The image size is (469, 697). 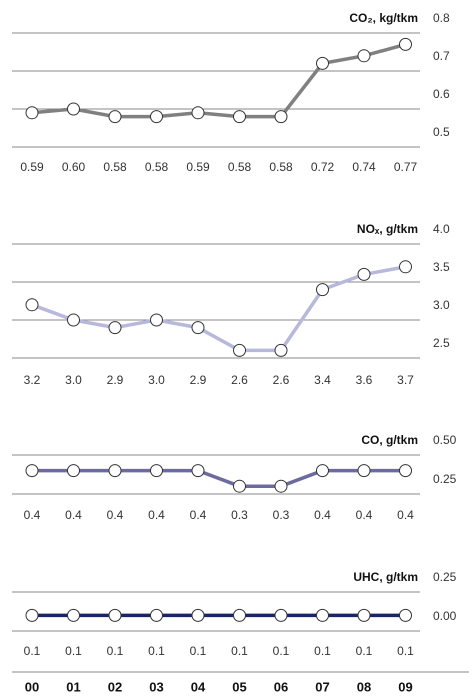 What do you see at coordinates (364, 380) in the screenshot?
I see `value-label: 3.6` at bounding box center [364, 380].